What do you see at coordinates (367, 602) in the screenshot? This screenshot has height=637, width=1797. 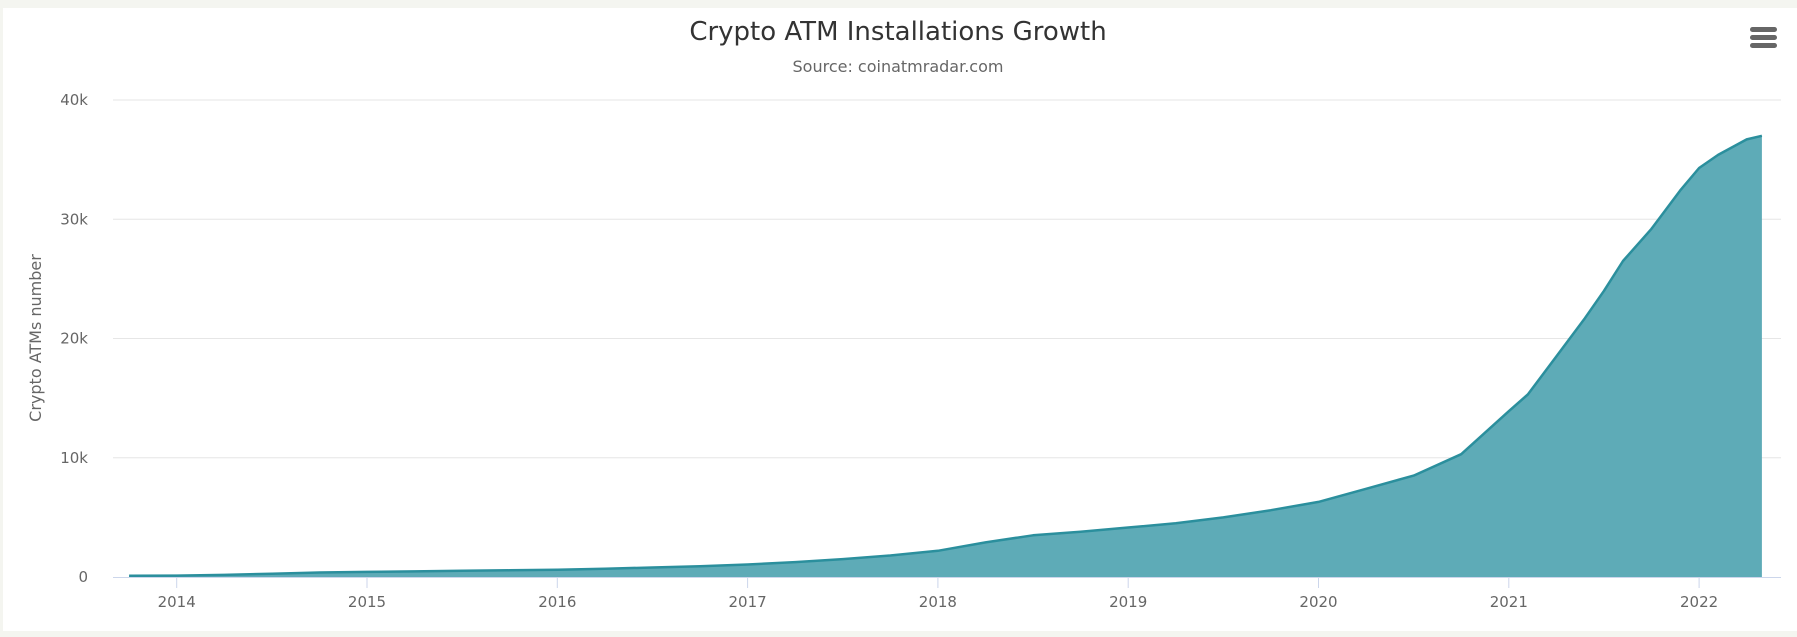 I see `x-tick-label: 2015` at bounding box center [367, 602].